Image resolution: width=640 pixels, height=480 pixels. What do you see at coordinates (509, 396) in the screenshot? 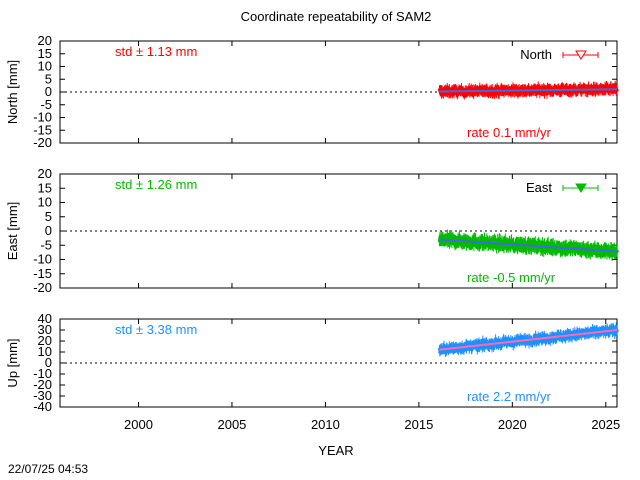
I see `up-rate-label: rate 2.2 mm/yr` at bounding box center [509, 396].